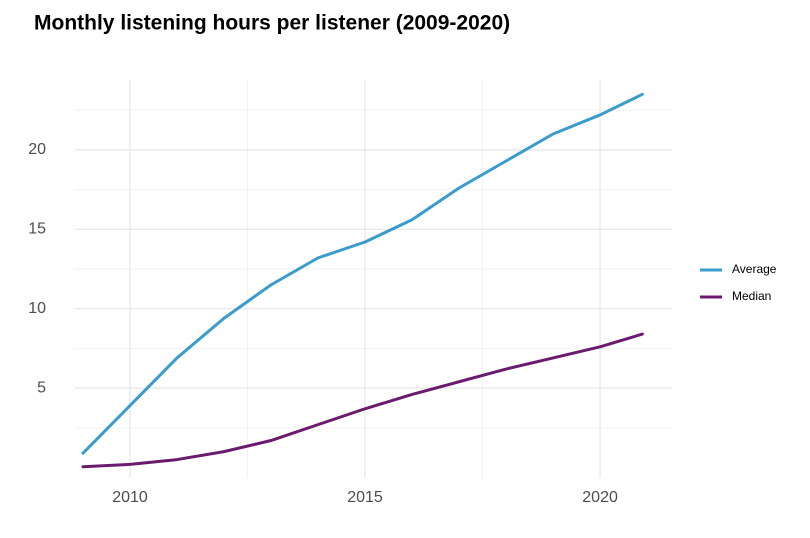  Describe the element at coordinates (130, 497) in the screenshot. I see `x-tick-label: 2010` at that location.